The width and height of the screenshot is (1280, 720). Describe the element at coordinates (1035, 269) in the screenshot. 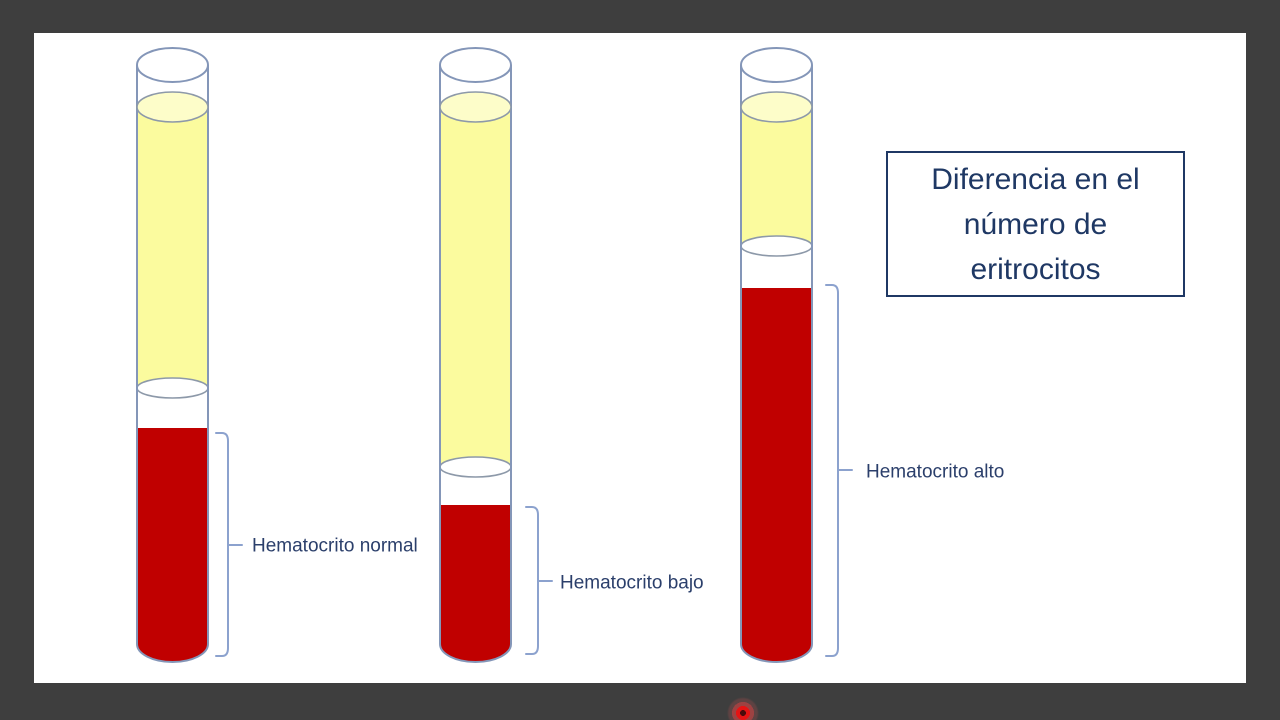

I see `title-line-3: eritrocitos` at that location.